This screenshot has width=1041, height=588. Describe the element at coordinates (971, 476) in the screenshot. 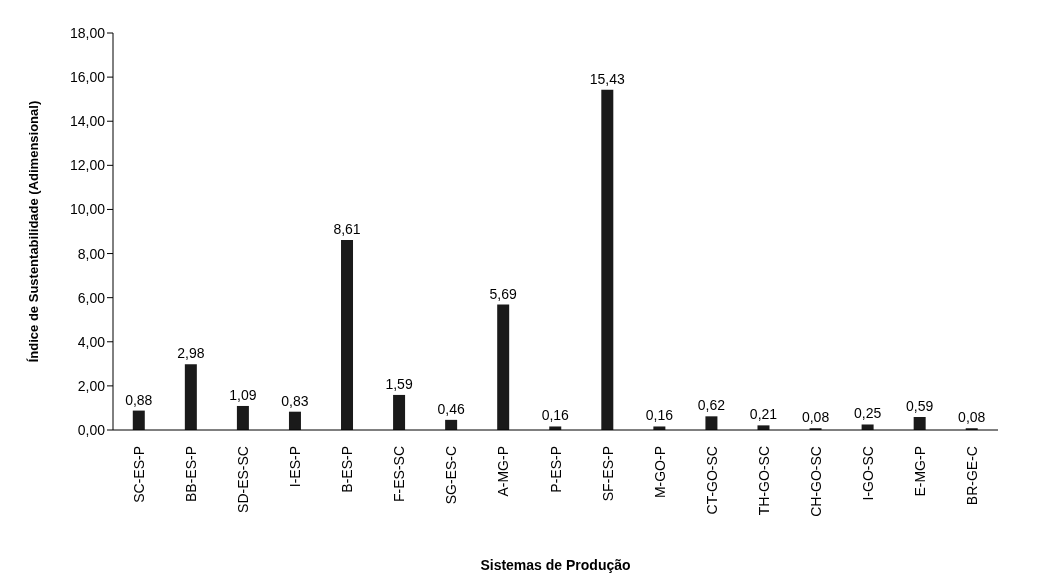

I see `x-tick-label: BR-GE-C` at that location.